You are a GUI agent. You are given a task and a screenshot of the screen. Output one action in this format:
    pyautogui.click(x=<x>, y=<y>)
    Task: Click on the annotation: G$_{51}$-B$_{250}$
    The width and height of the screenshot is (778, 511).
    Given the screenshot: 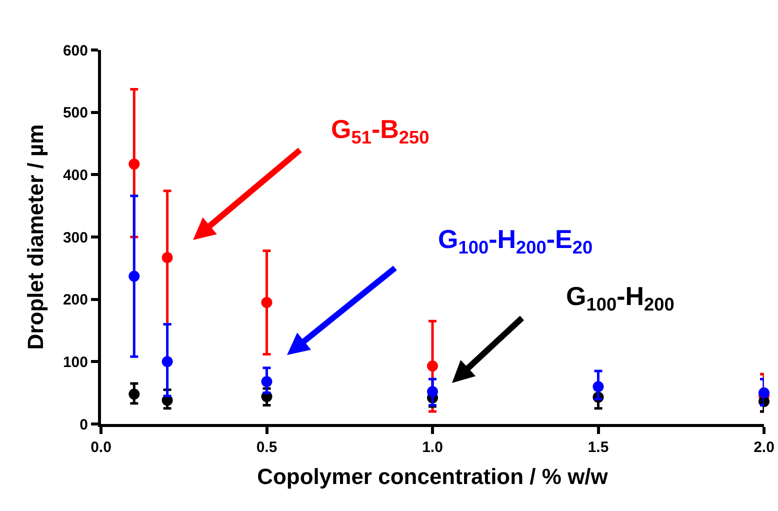 What is the action you would take?
    pyautogui.click(x=380, y=131)
    